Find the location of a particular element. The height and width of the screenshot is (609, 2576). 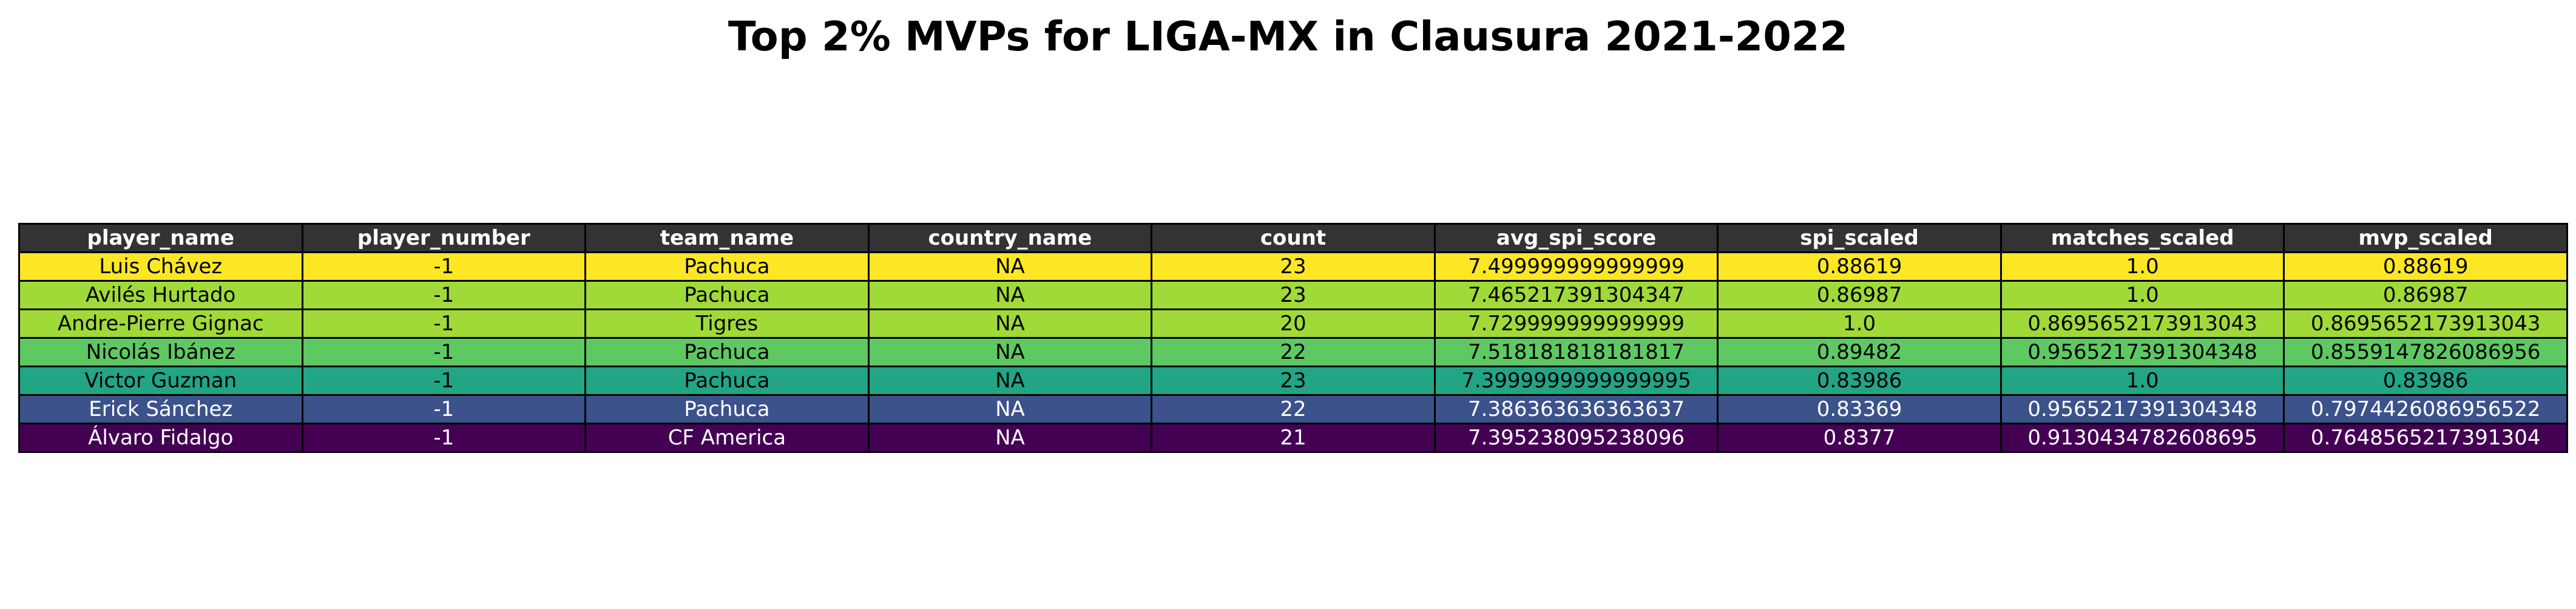

column-header-count: count is located at coordinates (1293, 238).